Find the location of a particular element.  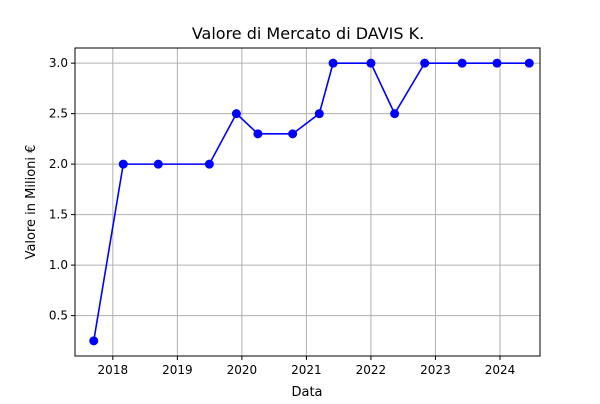

y-tick-label: 1.0 is located at coordinates (58, 265).